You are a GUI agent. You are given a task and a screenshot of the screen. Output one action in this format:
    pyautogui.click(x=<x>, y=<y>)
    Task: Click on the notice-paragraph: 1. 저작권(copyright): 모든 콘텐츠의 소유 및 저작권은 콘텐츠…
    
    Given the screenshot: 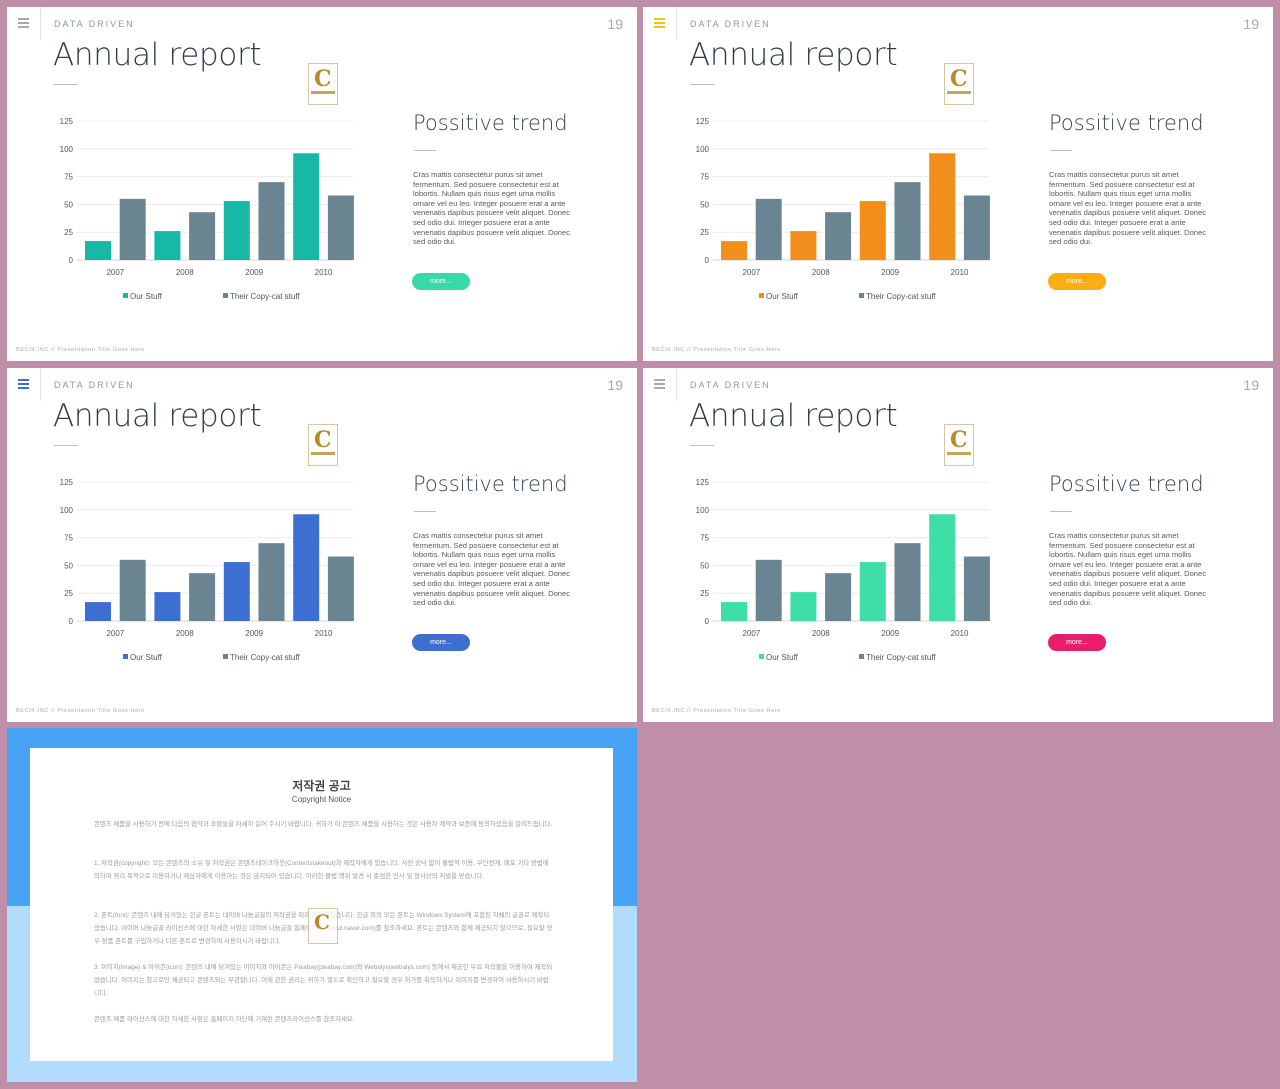 What is the action you would take?
    pyautogui.click(x=321, y=870)
    